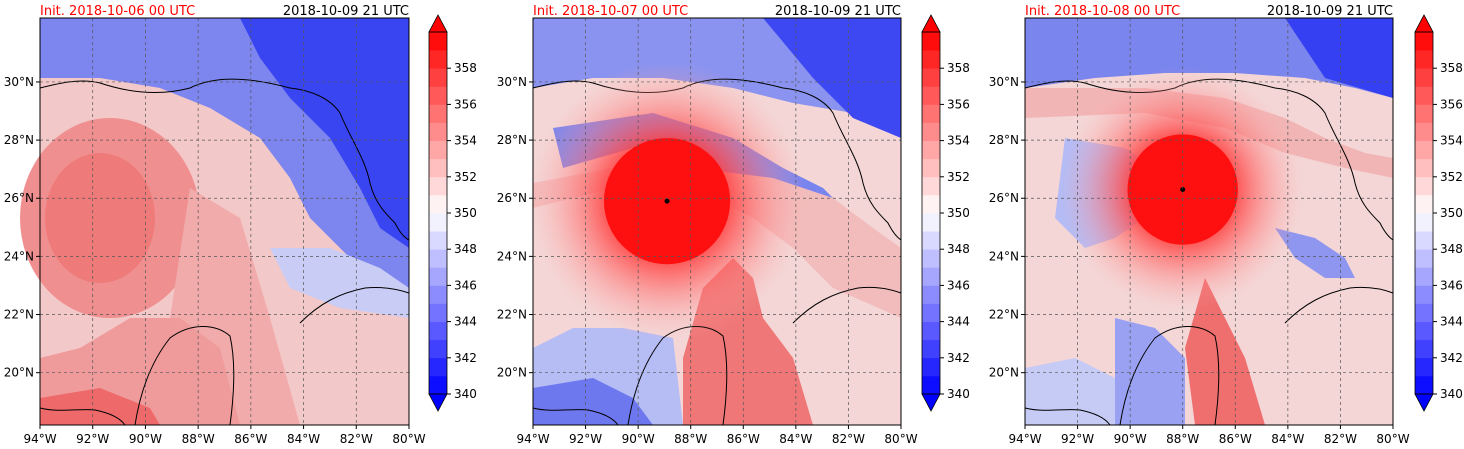 This screenshot has width=1464, height=449. Describe the element at coordinates (117, 11) in the screenshot. I see `init-time-label: Init. 2018-10-06 00 UTC` at that location.